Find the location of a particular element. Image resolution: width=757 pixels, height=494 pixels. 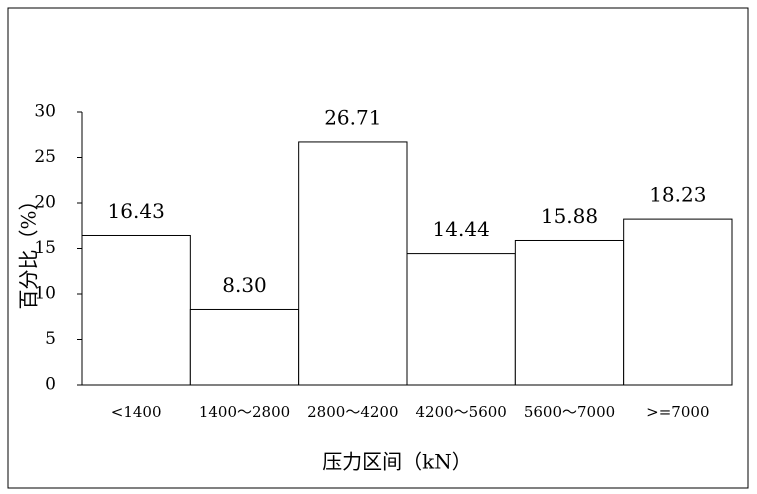

value-label: 14.44 is located at coordinates (461, 229).